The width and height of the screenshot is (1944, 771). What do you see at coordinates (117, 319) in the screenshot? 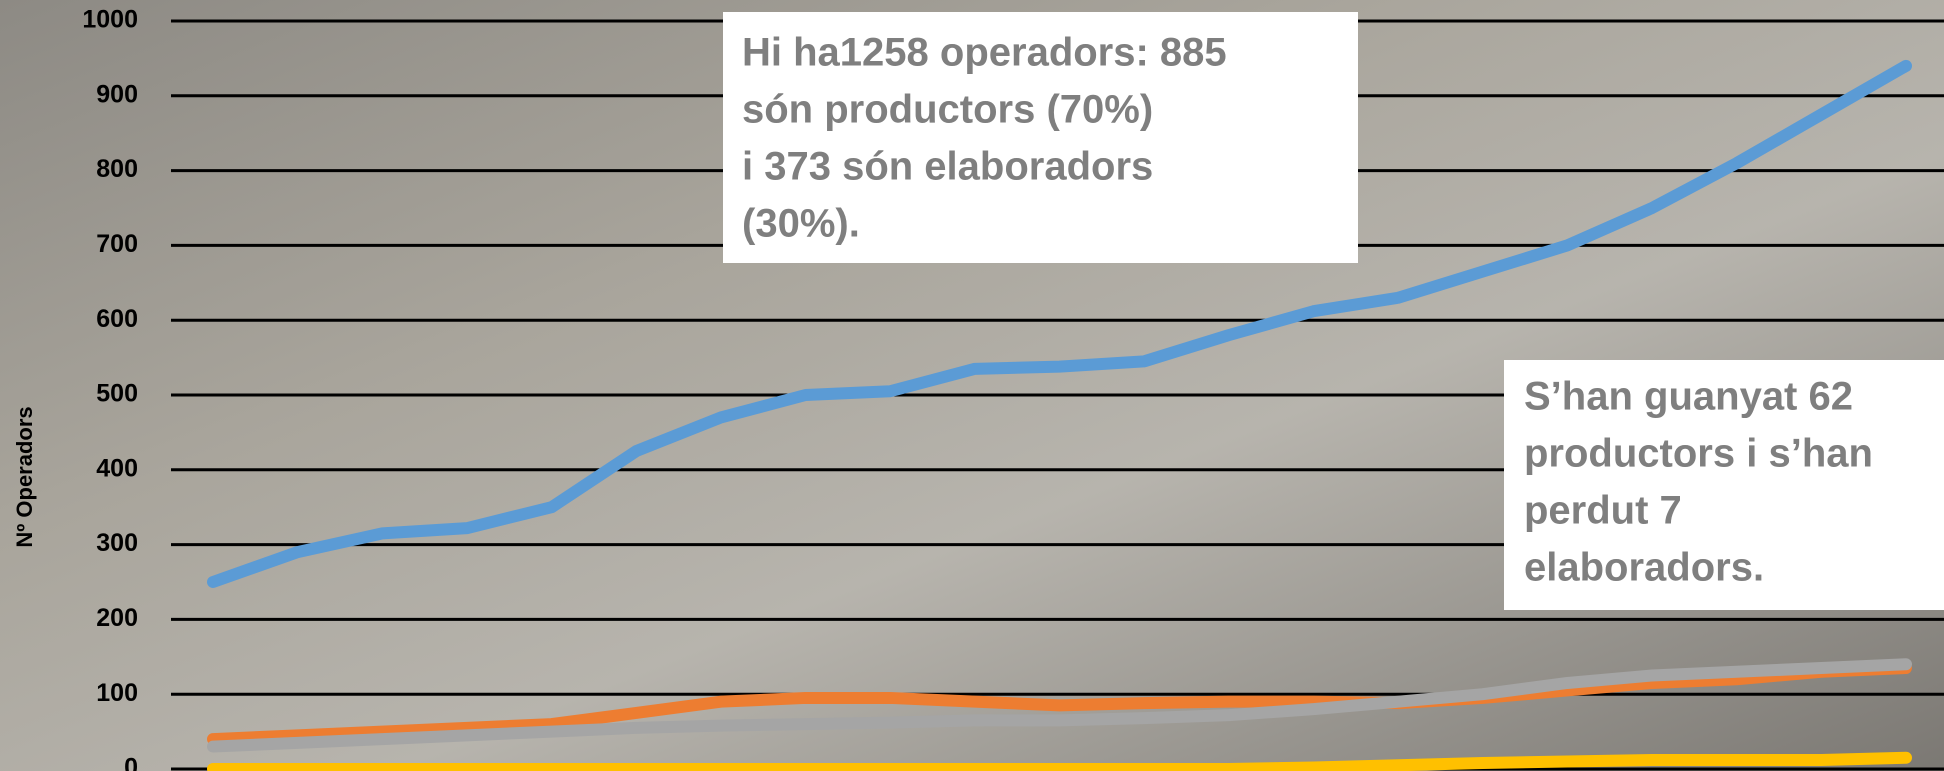
I see `y-tick-label: 600` at bounding box center [117, 319].